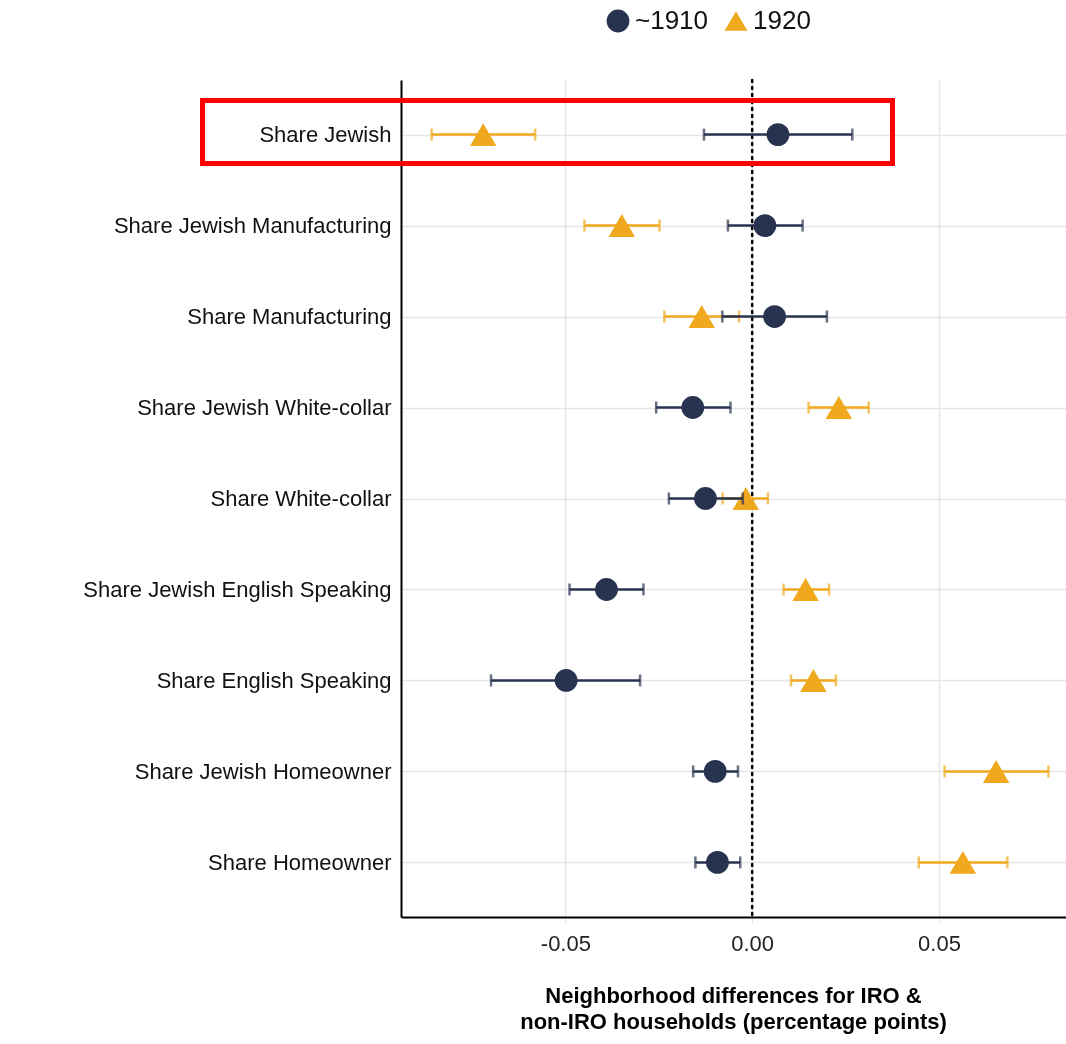 The image size is (1066, 1044). Describe the element at coordinates (274, 680) in the screenshot. I see `y-tick-label: Share English Speaking` at that location.